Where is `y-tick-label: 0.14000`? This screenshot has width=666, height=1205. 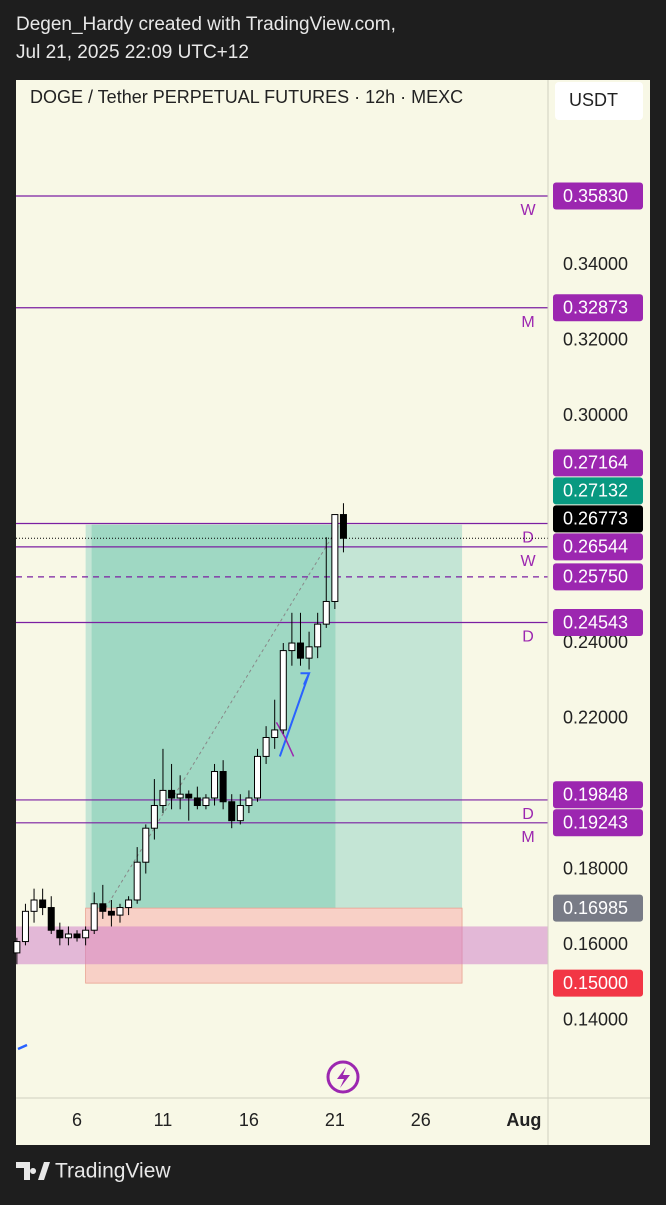 y-tick-label: 0.14000 is located at coordinates (595, 1020).